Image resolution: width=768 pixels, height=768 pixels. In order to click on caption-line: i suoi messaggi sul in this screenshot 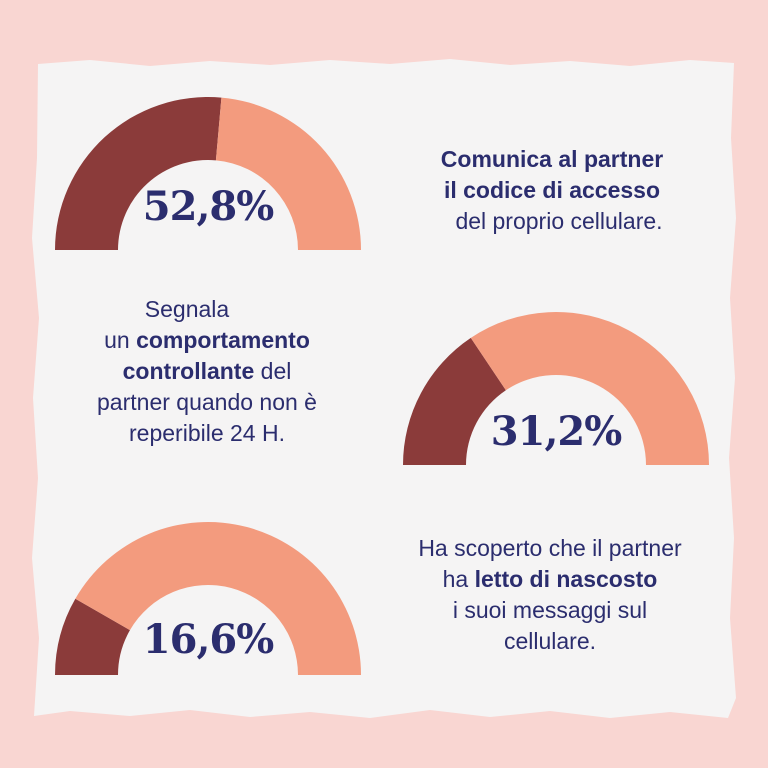, I will do `click(550, 610)`.